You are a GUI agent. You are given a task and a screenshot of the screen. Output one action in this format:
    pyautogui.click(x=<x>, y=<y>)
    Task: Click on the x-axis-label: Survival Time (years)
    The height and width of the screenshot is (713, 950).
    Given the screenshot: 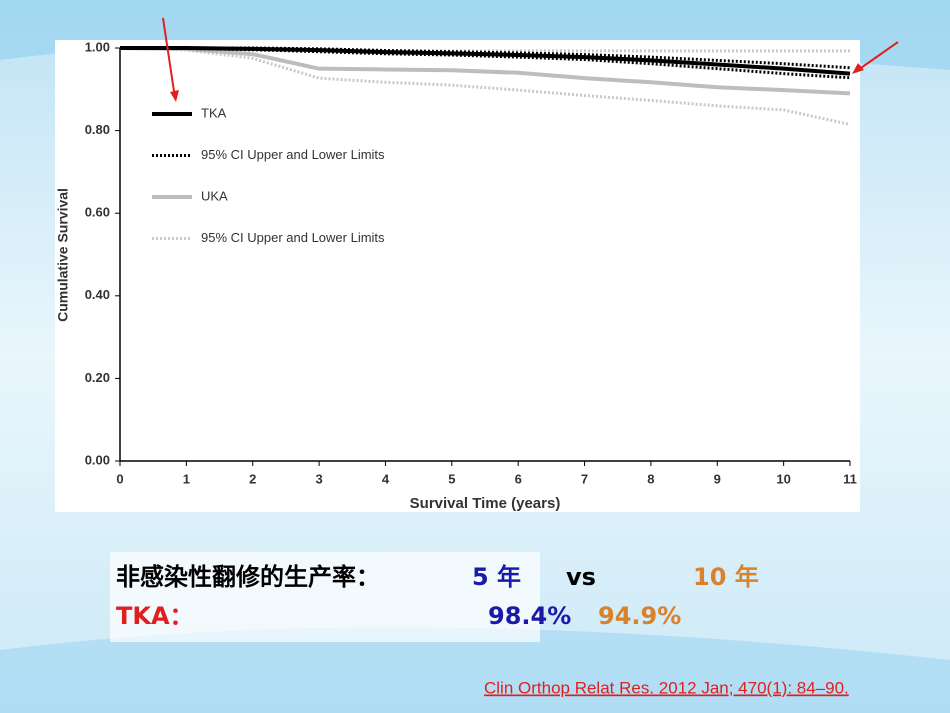 What is the action you would take?
    pyautogui.click(x=485, y=503)
    